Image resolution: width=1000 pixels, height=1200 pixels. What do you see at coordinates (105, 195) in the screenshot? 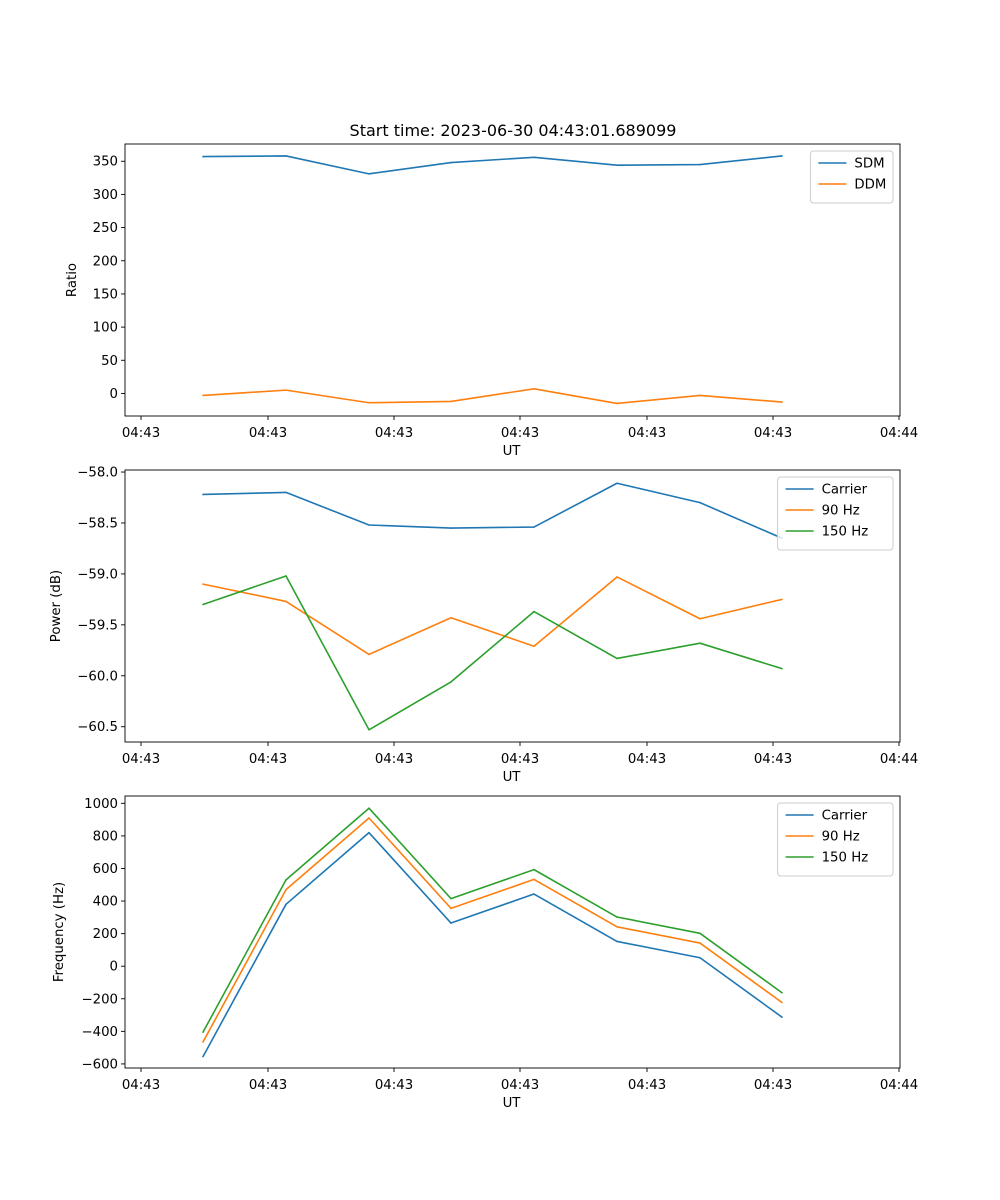
I see `y-tick-label: 300` at bounding box center [105, 195].